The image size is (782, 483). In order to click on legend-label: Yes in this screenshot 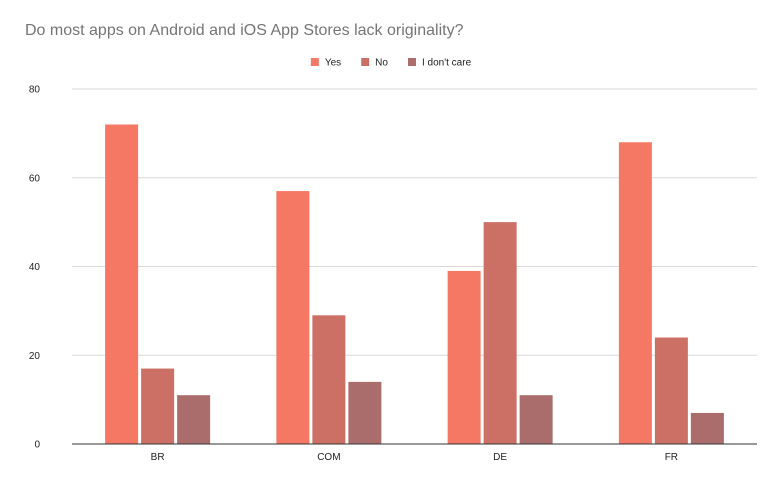, I will do `click(333, 63)`.